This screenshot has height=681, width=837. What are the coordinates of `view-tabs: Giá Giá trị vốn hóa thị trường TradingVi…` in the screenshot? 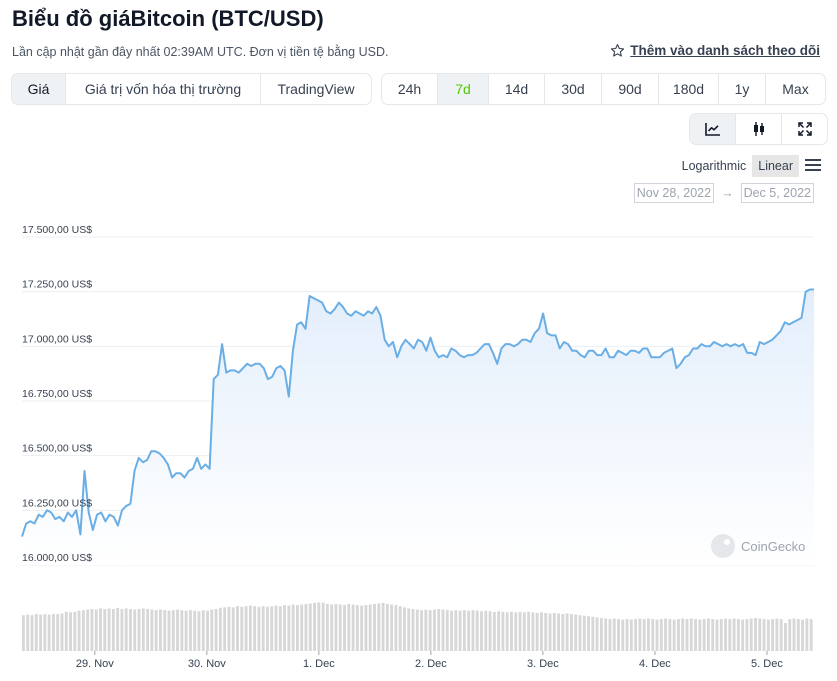 It's located at (191, 89).